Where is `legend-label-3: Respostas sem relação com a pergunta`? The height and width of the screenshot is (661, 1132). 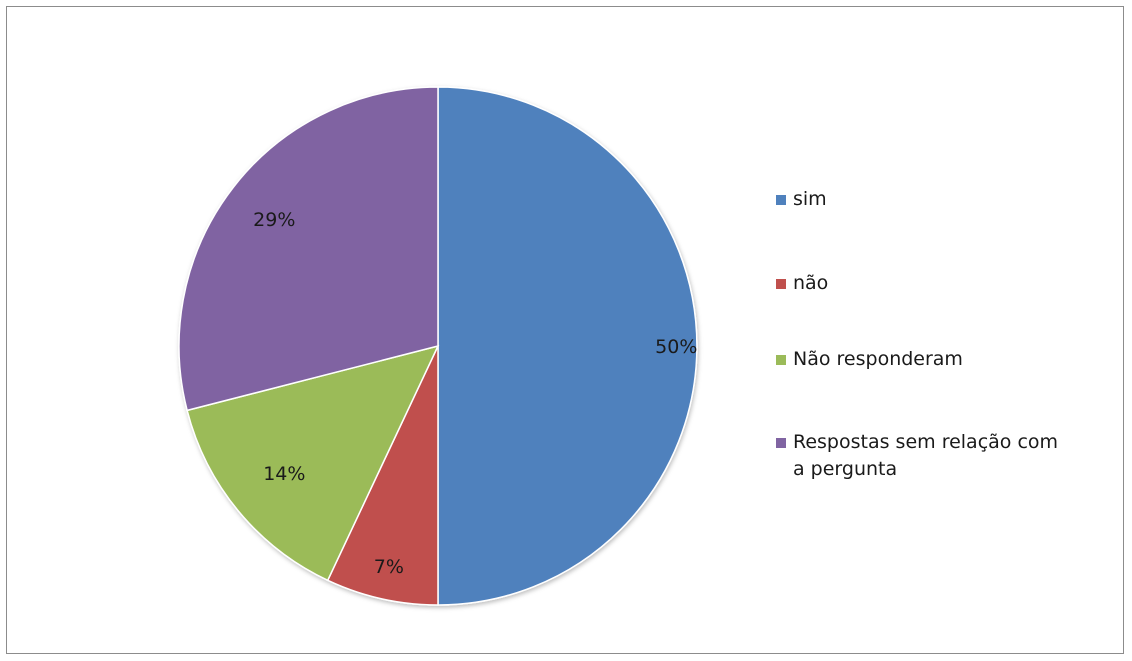
legend-label-3: Respostas sem relação com a pergunta is located at coordinates (926, 455).